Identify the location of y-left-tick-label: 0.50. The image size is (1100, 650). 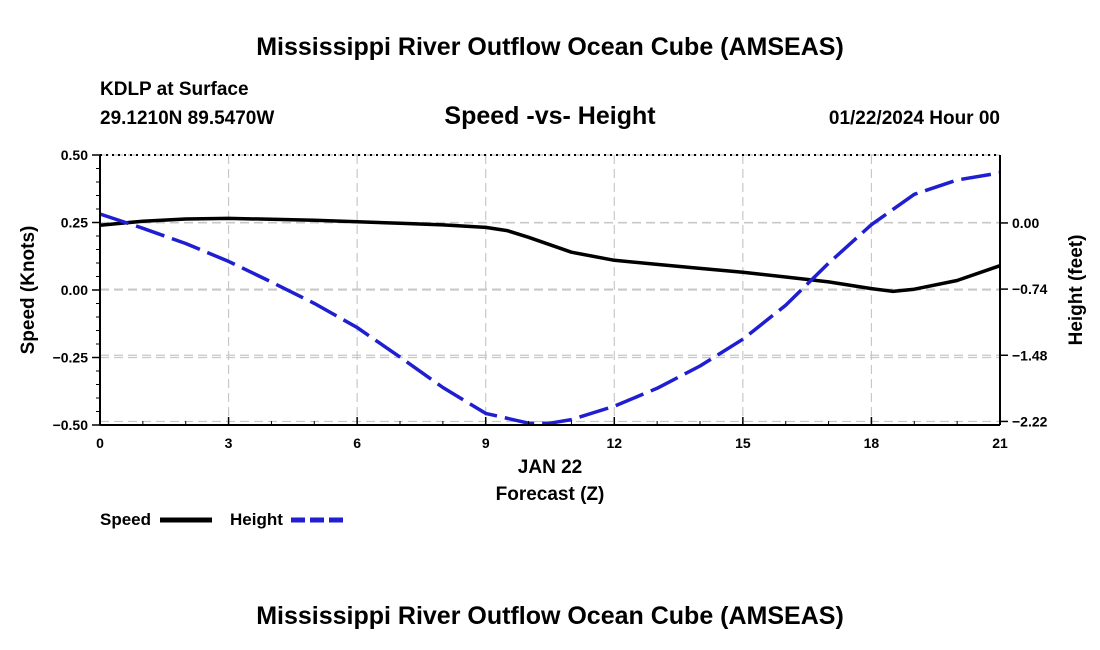
(74, 155).